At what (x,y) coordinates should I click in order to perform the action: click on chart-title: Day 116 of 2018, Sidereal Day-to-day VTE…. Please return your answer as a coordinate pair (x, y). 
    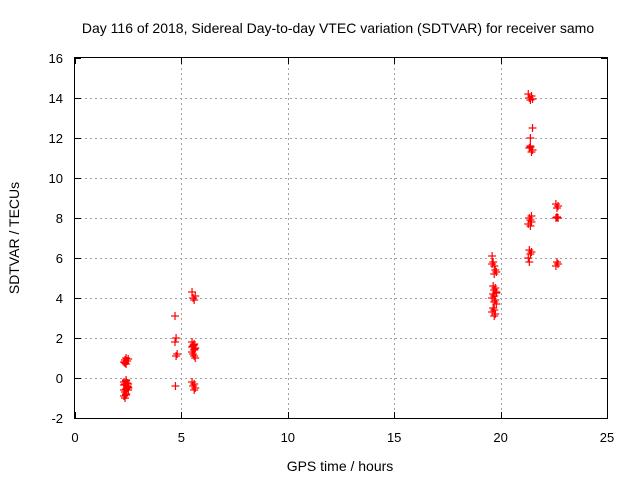
    Looking at the image, I should click on (338, 28).